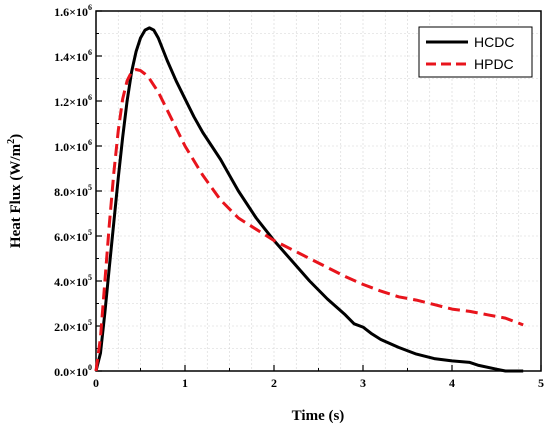 The image size is (550, 434). I want to click on y-axis-title: Heat Flux (W/m2), so click(15, 191).